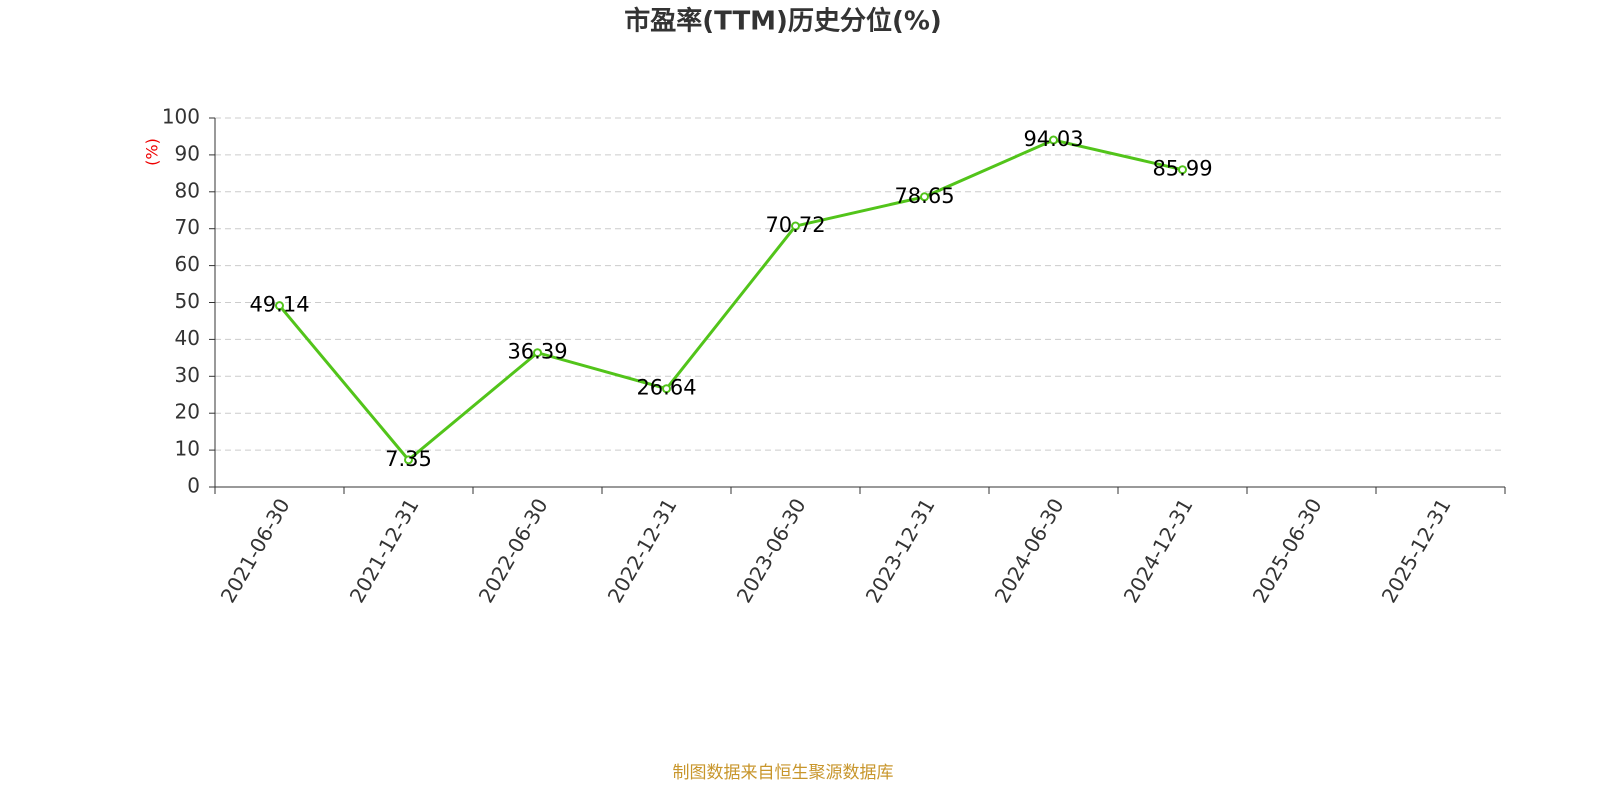  What do you see at coordinates (187, 190) in the screenshot?
I see `y-tick-label: 80` at bounding box center [187, 190].